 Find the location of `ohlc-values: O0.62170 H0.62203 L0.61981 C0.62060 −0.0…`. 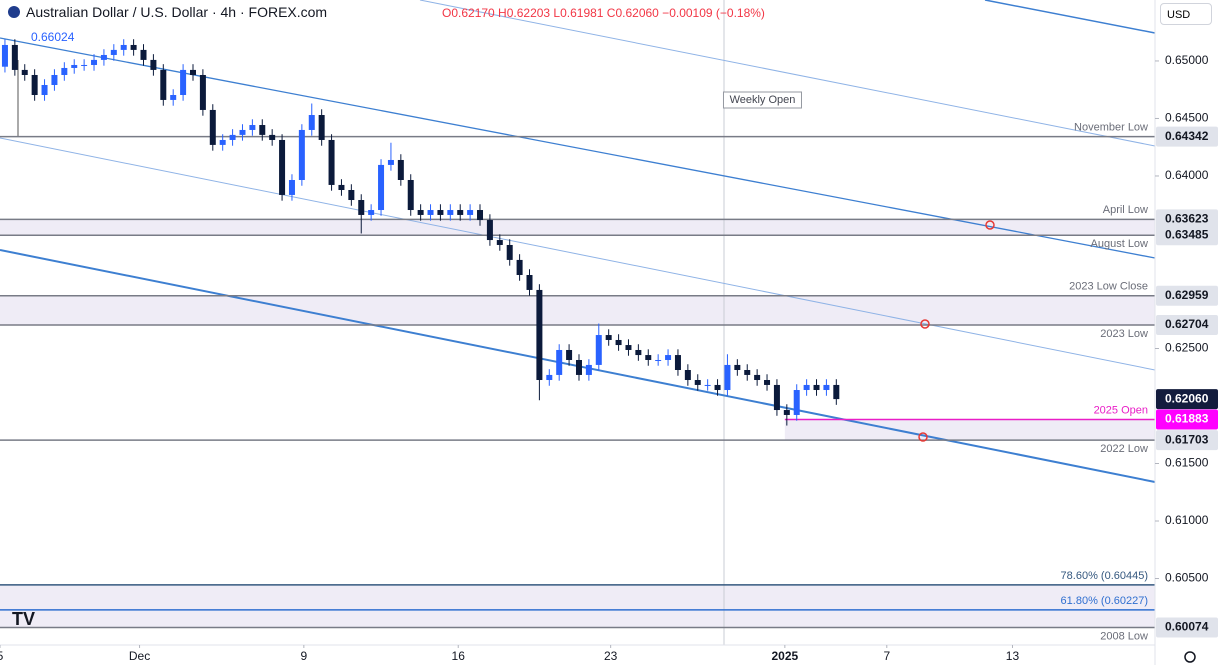

ohlc-values: O0.62170 H0.62203 L0.61981 C0.62060 −0.0… is located at coordinates (603, 13).